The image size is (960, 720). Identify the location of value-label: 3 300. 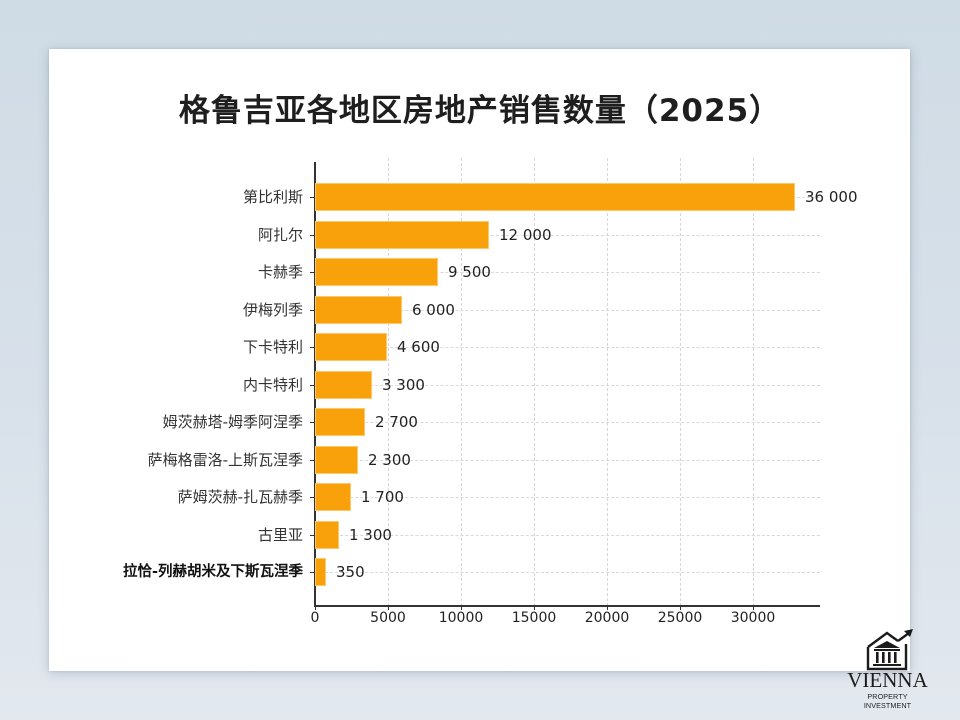
(403, 385).